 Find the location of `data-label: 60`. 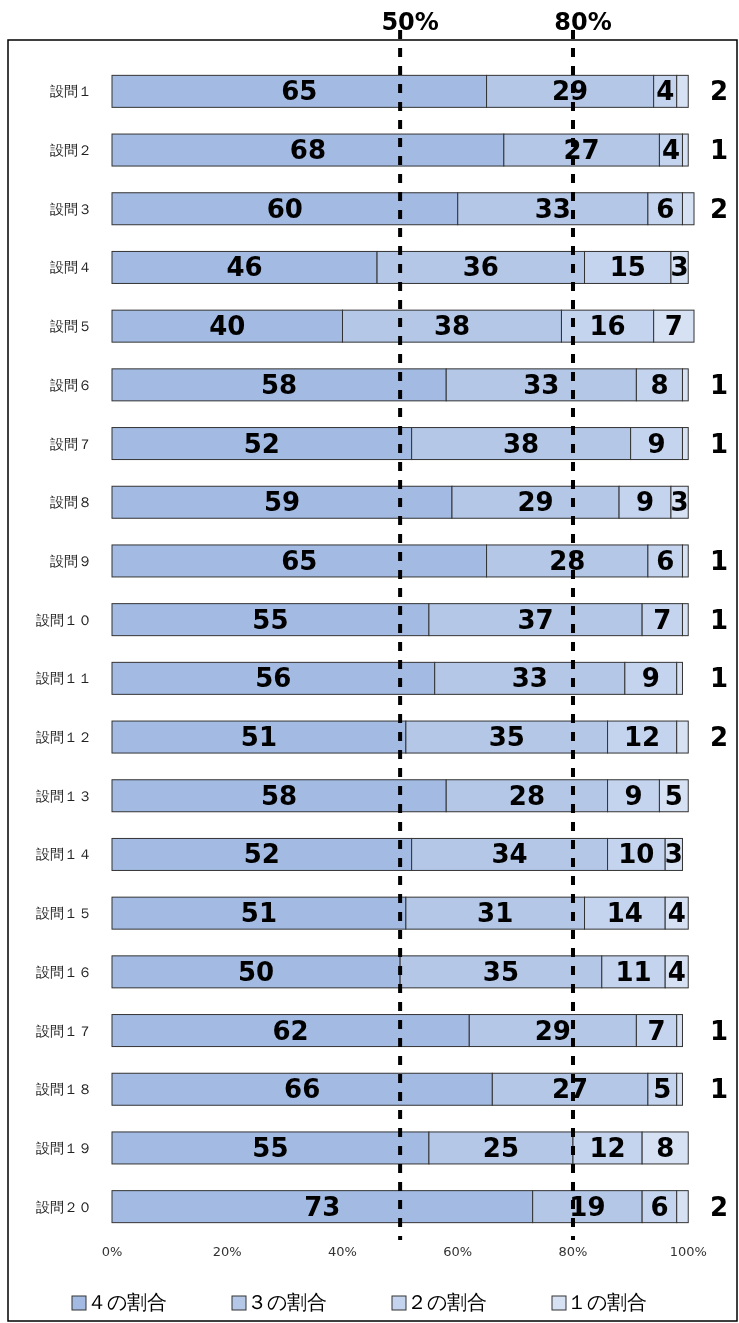

data-label: 60 is located at coordinates (284, 208).